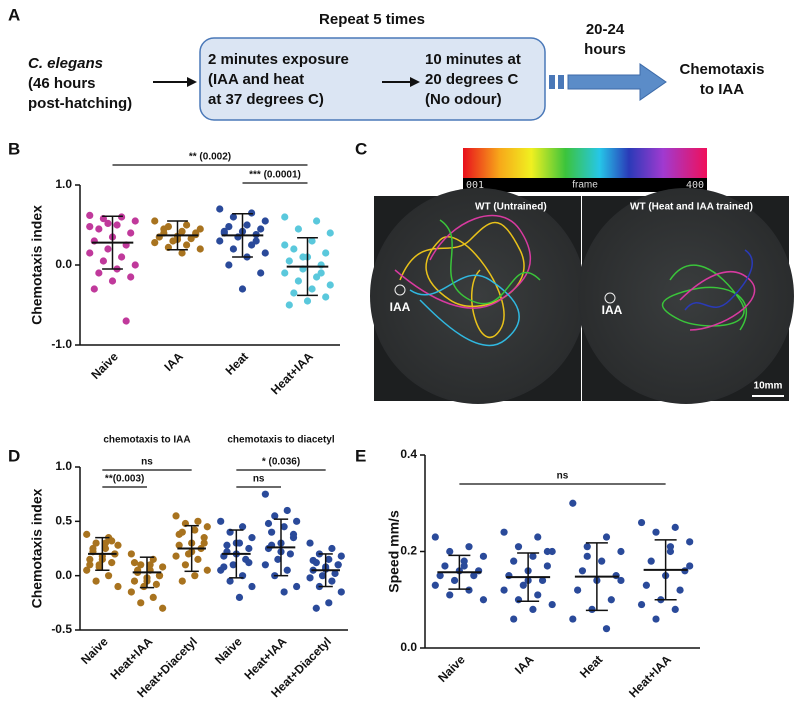 This screenshot has width=800, height=715. I want to click on rest-text: 20 degrees C, so click(472, 79).